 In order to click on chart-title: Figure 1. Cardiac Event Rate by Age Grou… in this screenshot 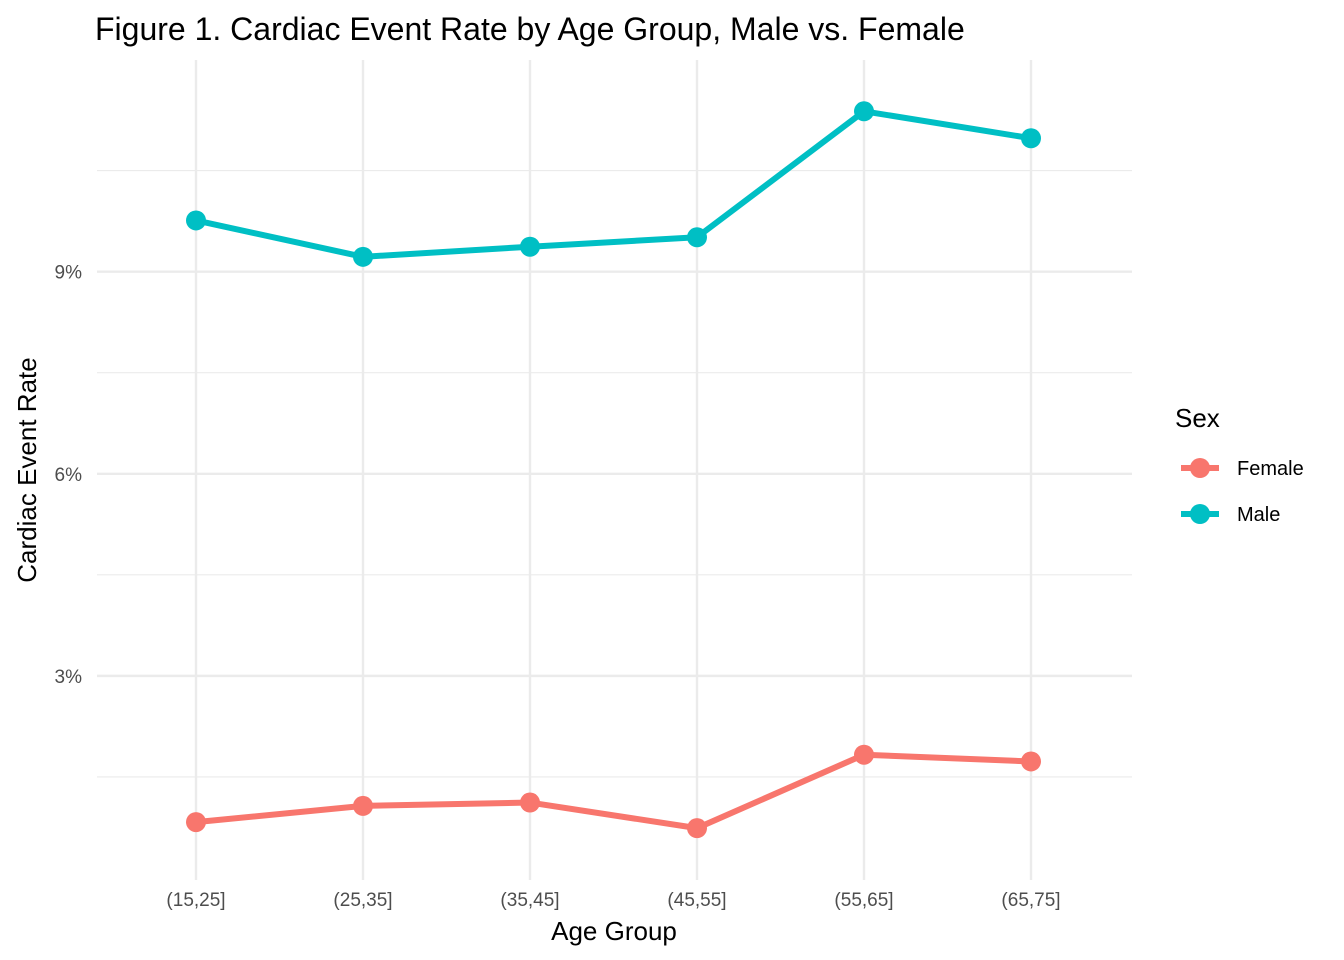, I will do `click(530, 29)`.